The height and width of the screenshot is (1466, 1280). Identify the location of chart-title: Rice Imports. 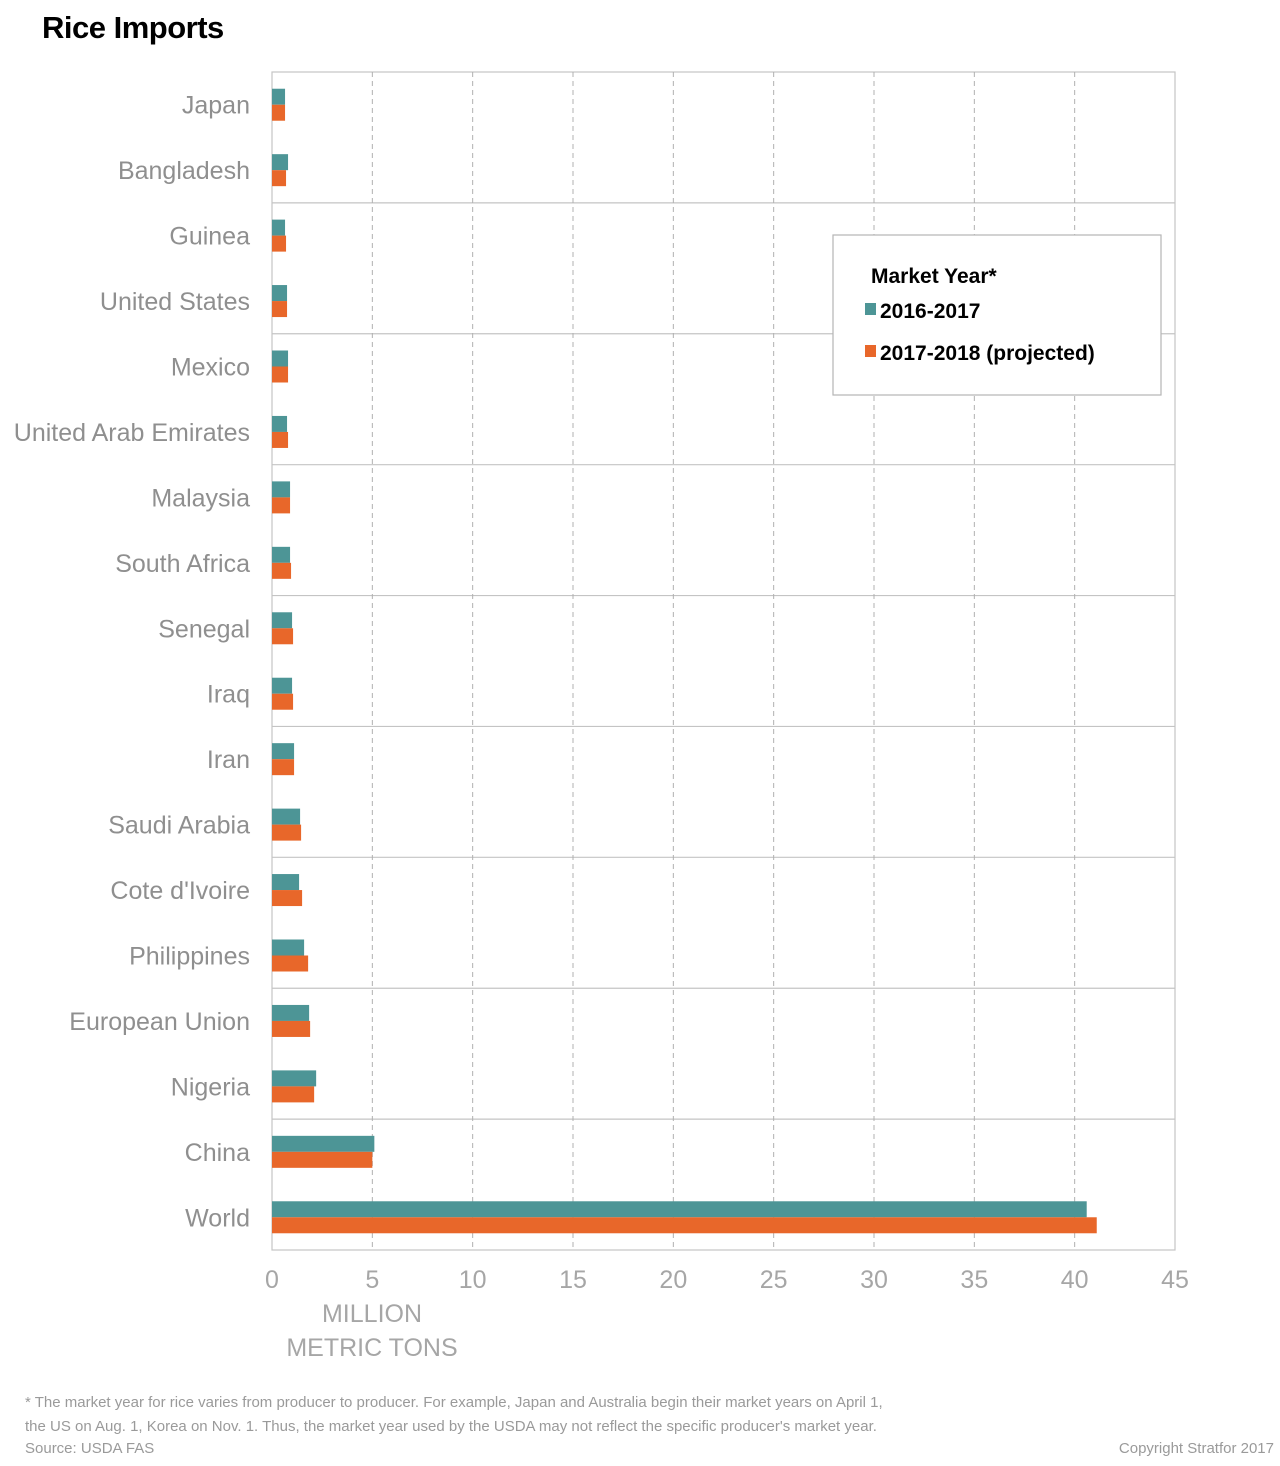
(133, 27).